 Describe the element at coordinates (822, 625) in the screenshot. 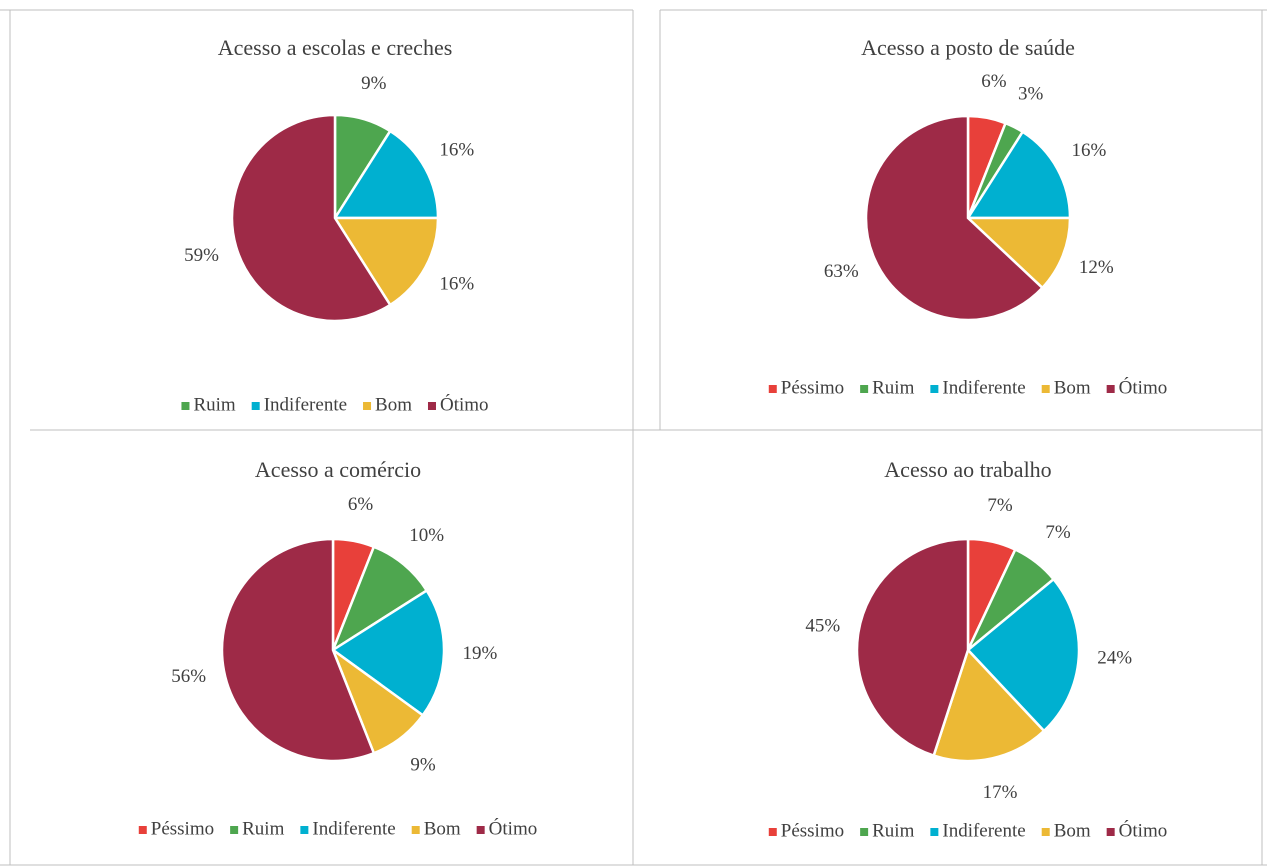

I see `data-label: 45%` at that location.